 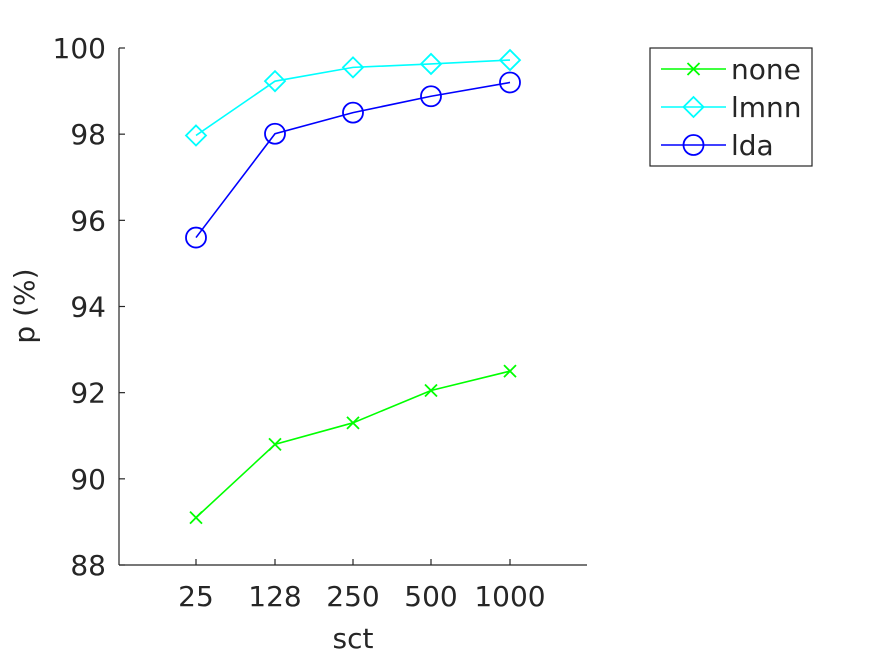 I want to click on legend-item-lmnn: lmnn, so click(x=731, y=107).